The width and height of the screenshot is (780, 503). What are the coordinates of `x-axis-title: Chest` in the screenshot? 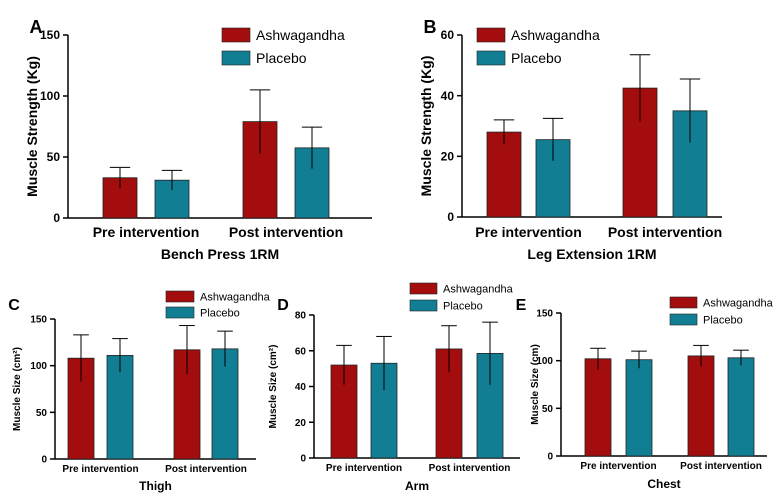 It's located at (663, 484).